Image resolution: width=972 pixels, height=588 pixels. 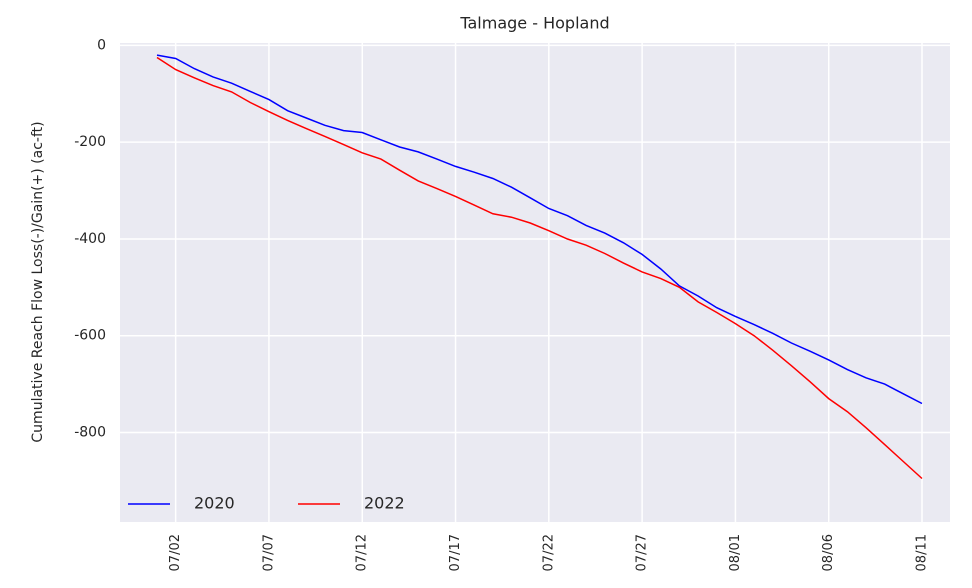 What do you see at coordinates (548, 552) in the screenshot?
I see `x-tick-label: 07/22` at bounding box center [548, 552].